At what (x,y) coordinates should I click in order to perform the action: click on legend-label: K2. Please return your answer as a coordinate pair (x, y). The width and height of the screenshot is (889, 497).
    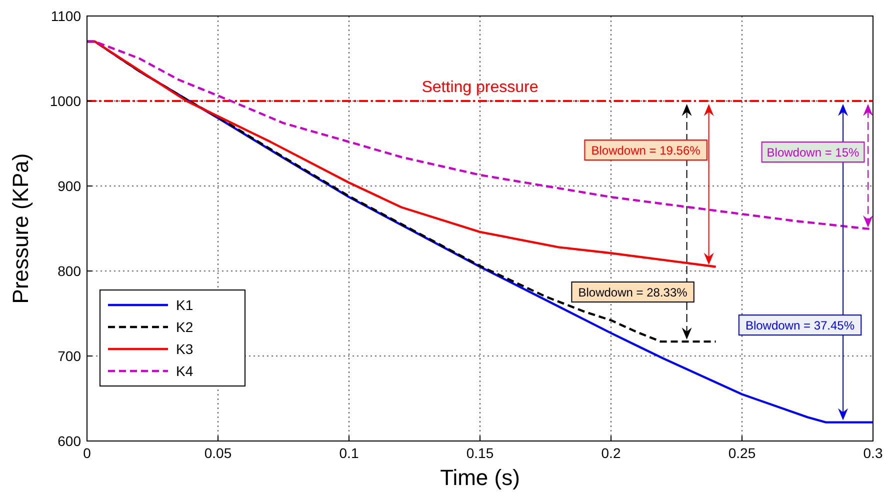
    Looking at the image, I should click on (185, 327).